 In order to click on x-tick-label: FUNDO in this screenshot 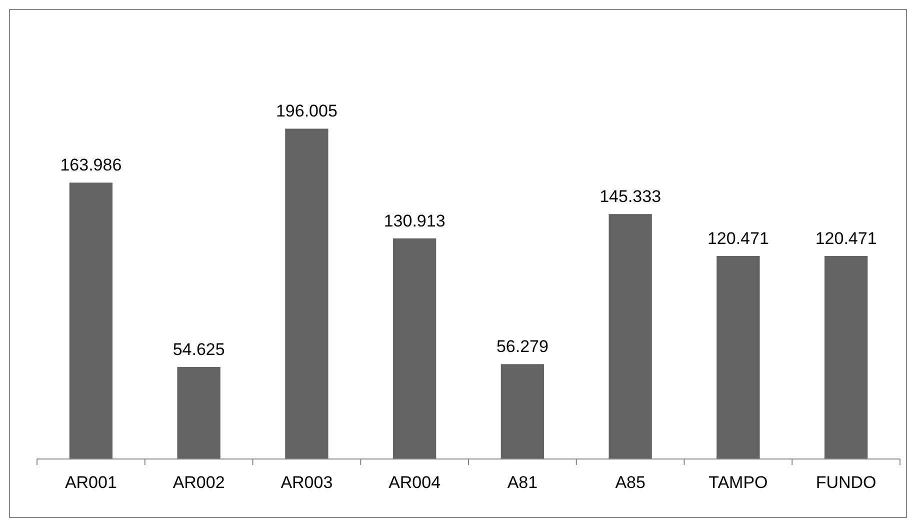, I will do `click(846, 482)`.